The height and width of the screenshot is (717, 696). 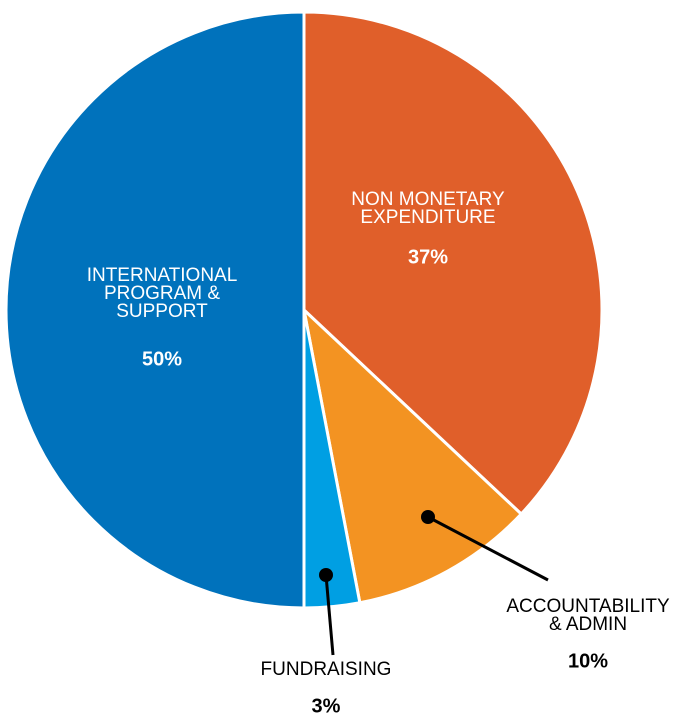 I want to click on slice-label: SUPPORT, so click(x=162, y=311).